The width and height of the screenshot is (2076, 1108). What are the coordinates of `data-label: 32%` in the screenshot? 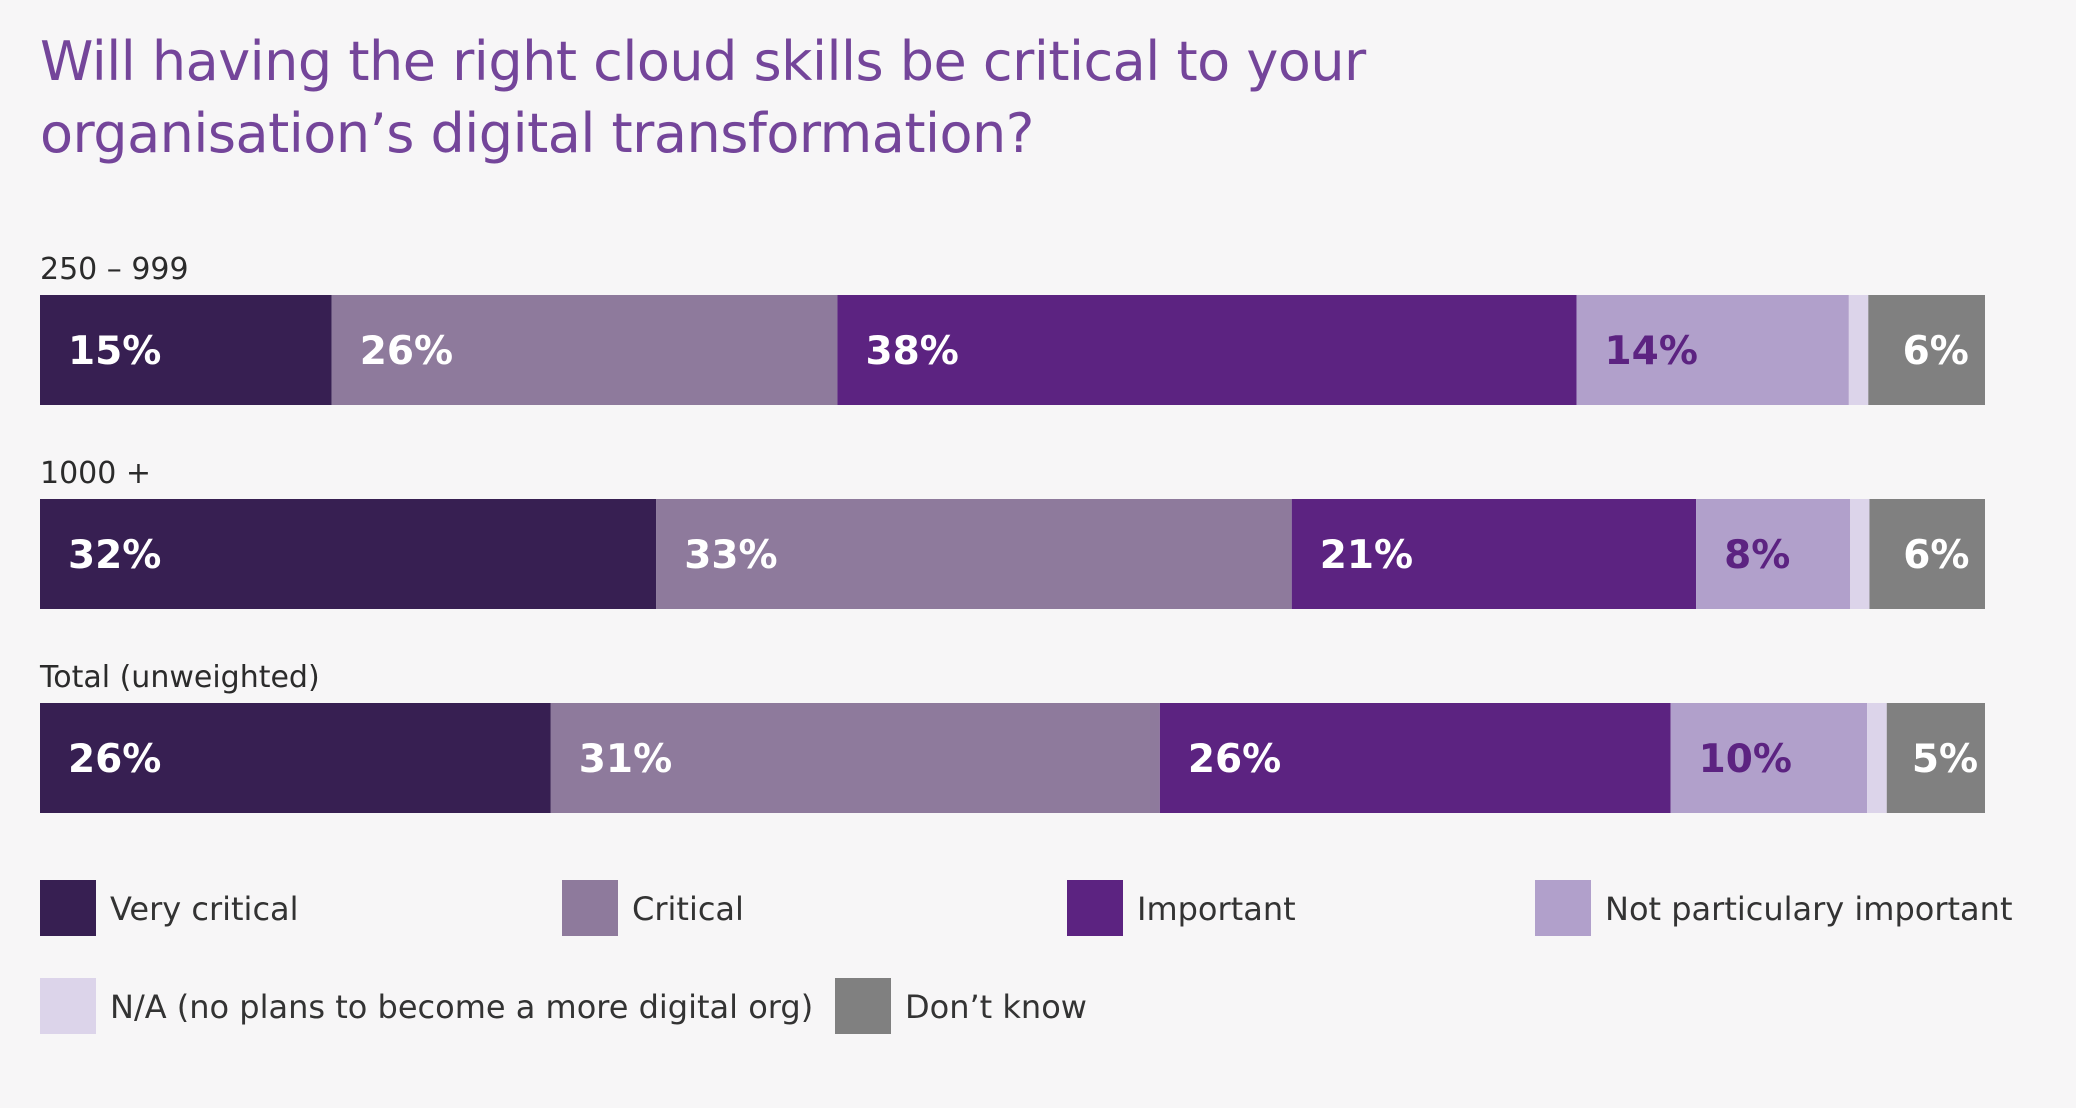 It's located at (114, 555).